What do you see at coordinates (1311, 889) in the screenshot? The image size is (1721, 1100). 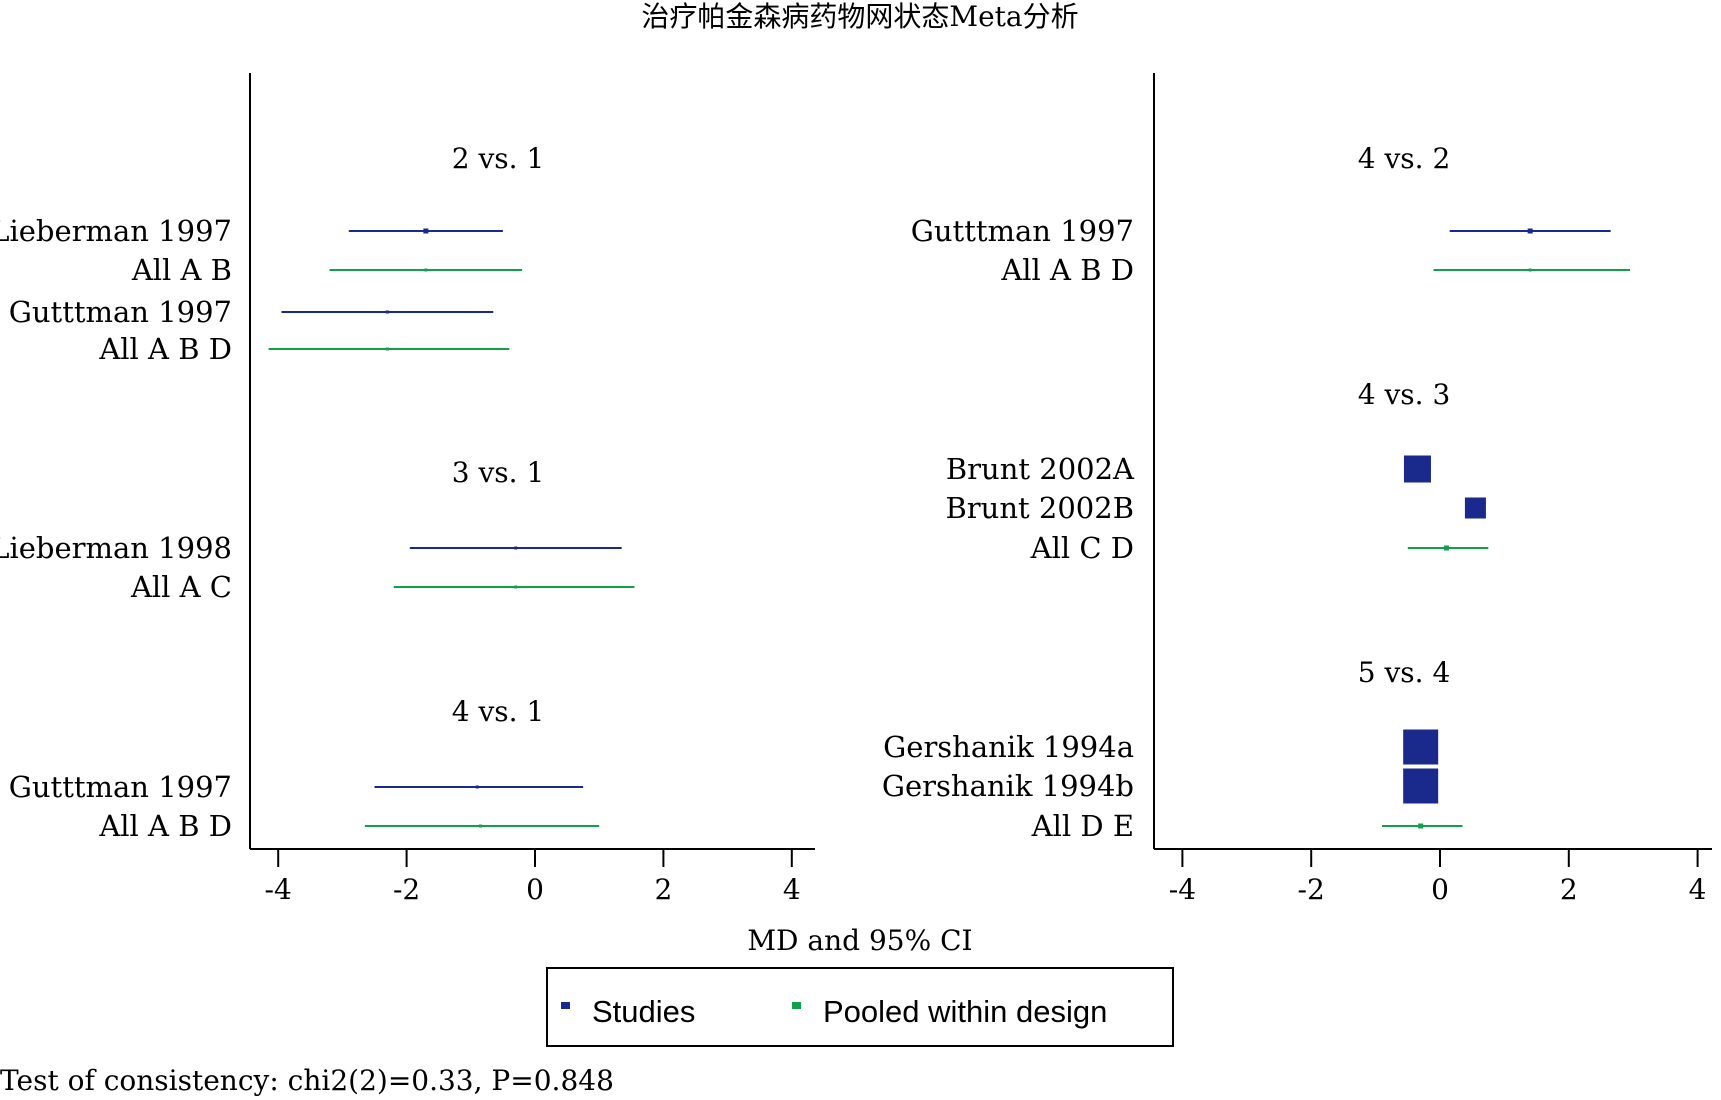 I see `right-x-tick-label: -2` at bounding box center [1311, 889].